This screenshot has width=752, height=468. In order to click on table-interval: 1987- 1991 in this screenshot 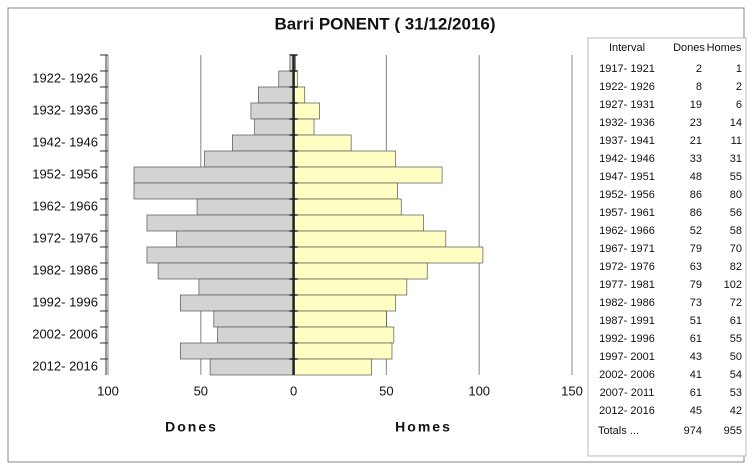, I will do `click(627, 321)`.